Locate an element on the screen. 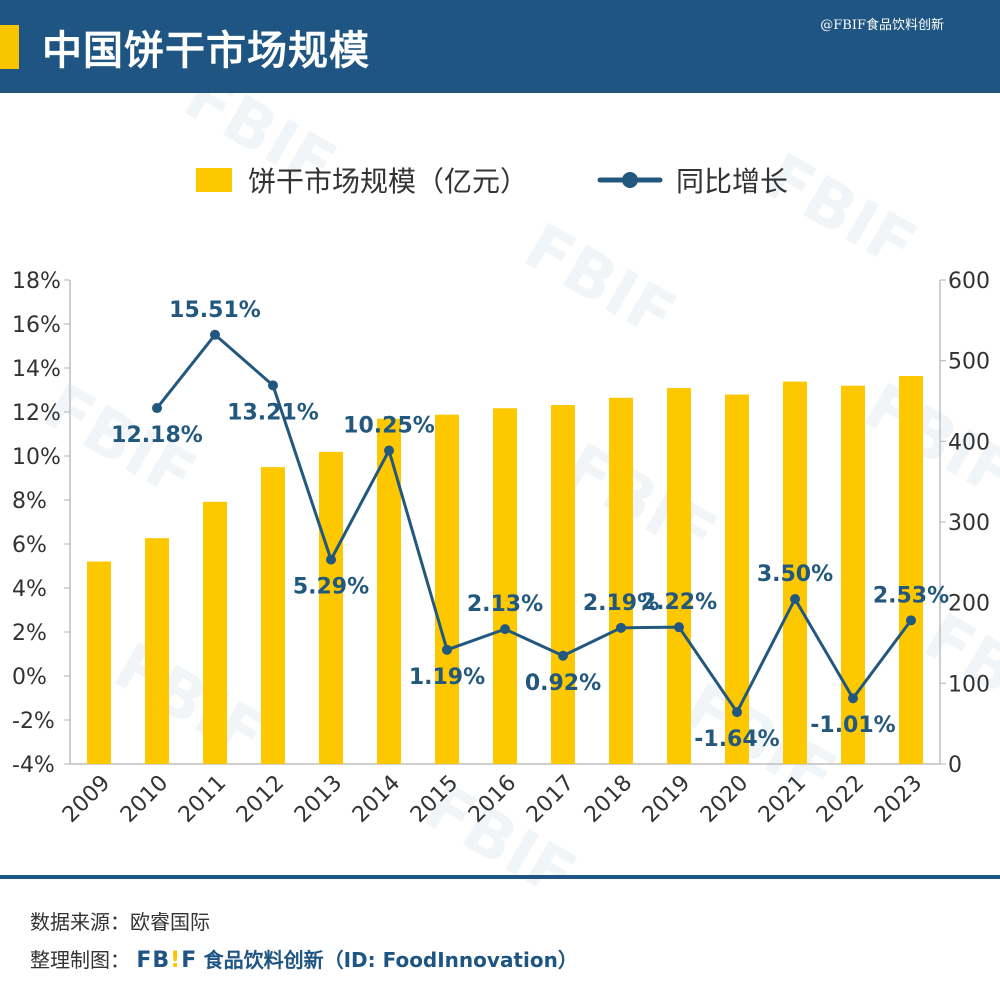  bar-2023 is located at coordinates (911, 569).